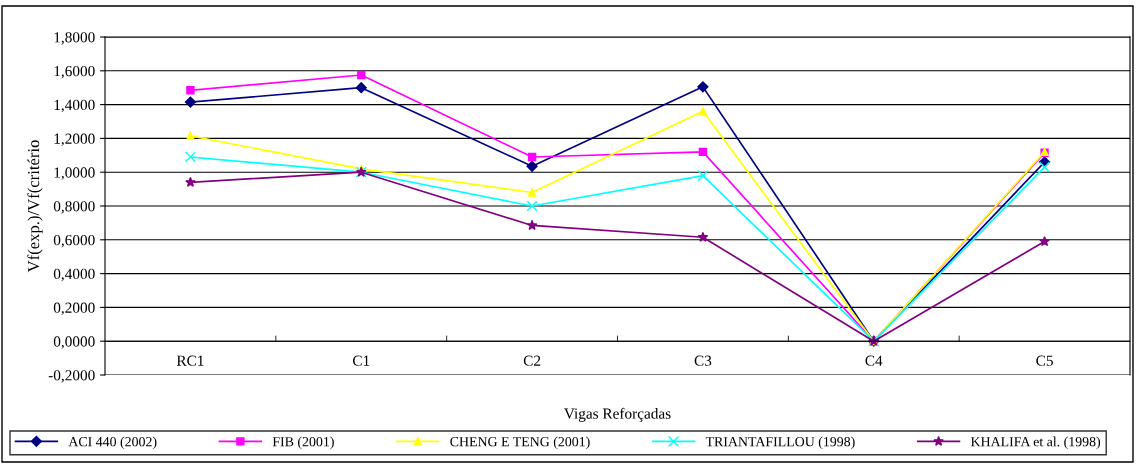 The height and width of the screenshot is (464, 1139). Describe the element at coordinates (74, 342) in the screenshot. I see `y-tick-label: 0,0000` at that location.